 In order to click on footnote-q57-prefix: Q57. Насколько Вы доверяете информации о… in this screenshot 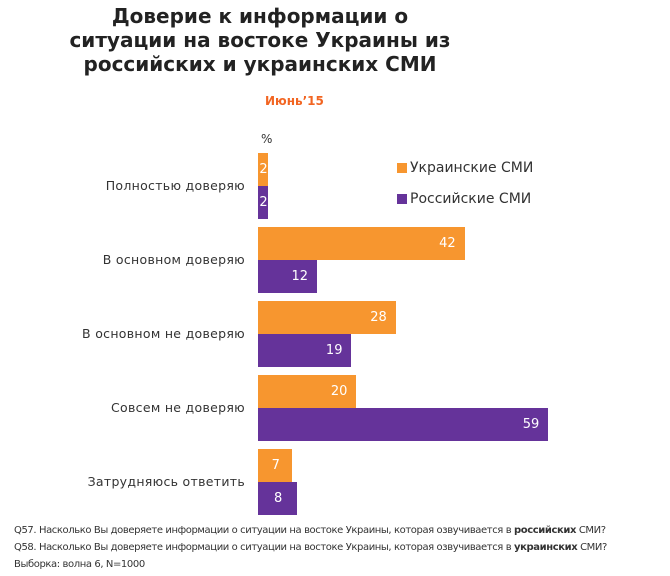, I will do `click(264, 530)`.